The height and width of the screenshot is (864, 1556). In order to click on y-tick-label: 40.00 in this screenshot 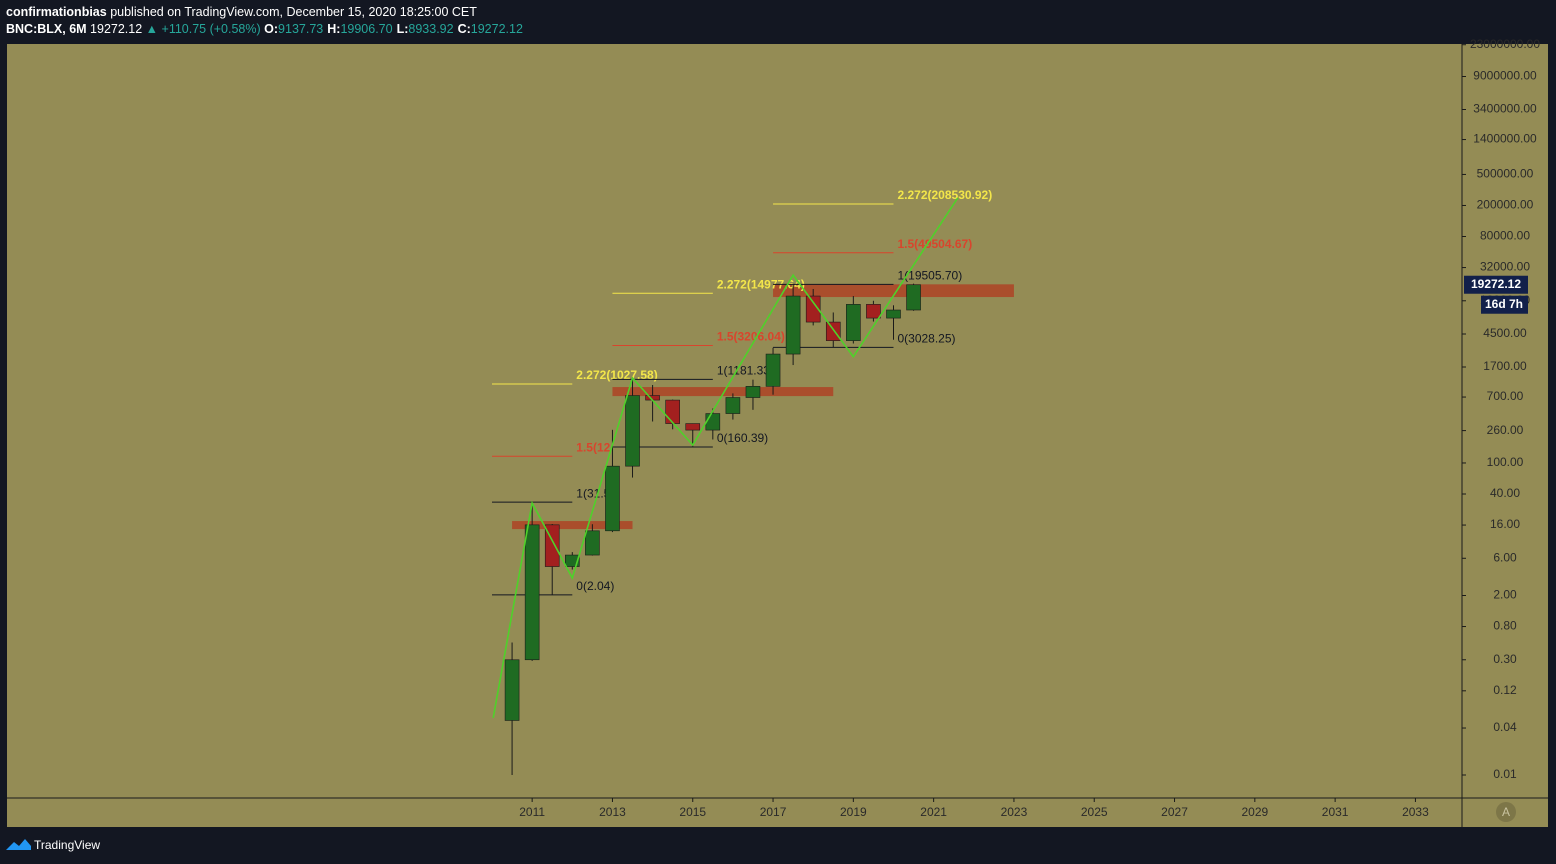, I will do `click(1505, 493)`.